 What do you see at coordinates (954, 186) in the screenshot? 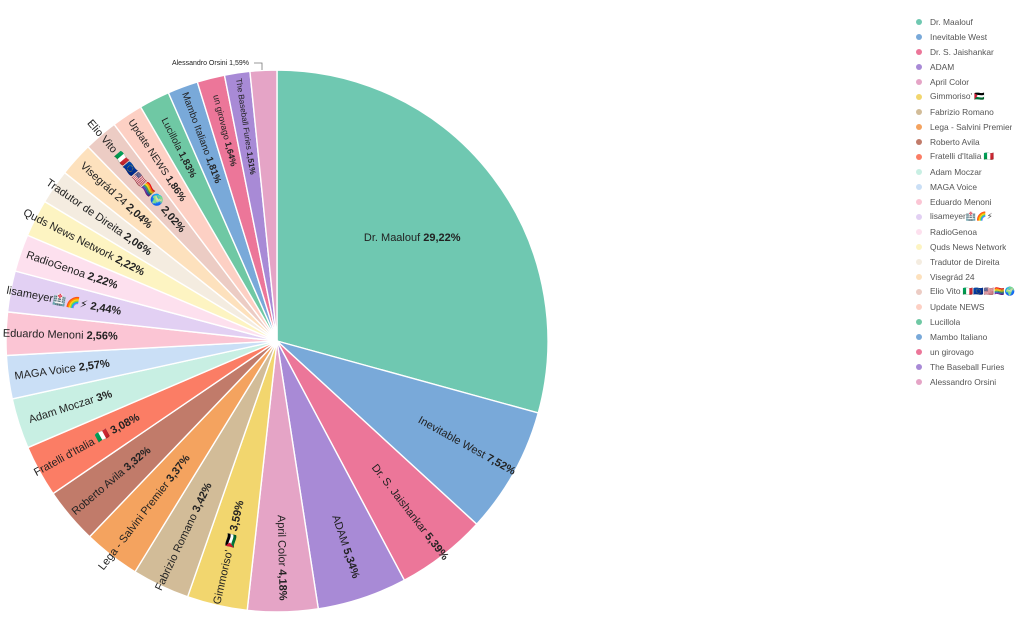
I see `legend-label: MAGA Voice` at bounding box center [954, 186].